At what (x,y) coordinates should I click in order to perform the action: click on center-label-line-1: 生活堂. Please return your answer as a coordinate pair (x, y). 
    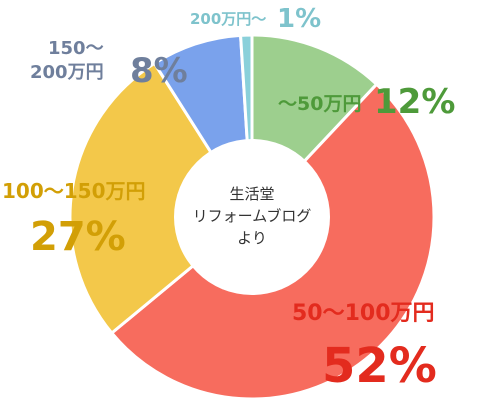
    Looking at the image, I should click on (251, 194).